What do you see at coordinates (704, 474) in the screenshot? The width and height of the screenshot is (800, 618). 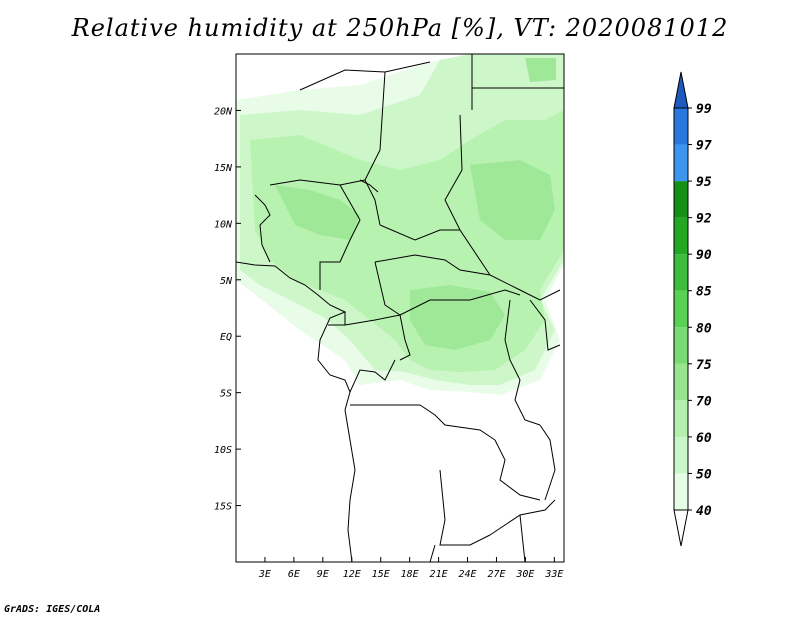 I see `colorbar-label: 50` at bounding box center [704, 474].